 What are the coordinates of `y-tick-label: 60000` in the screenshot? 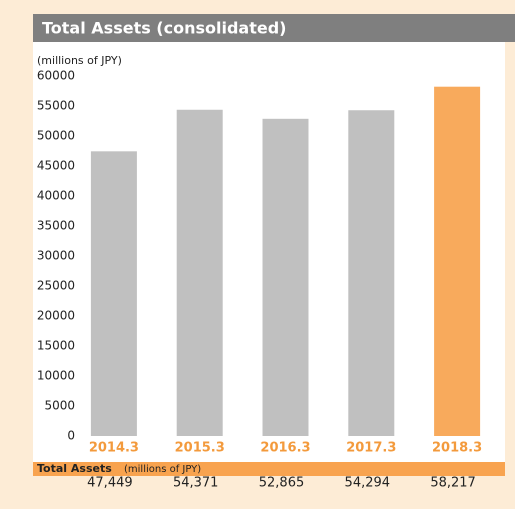 It's located at (56, 76).